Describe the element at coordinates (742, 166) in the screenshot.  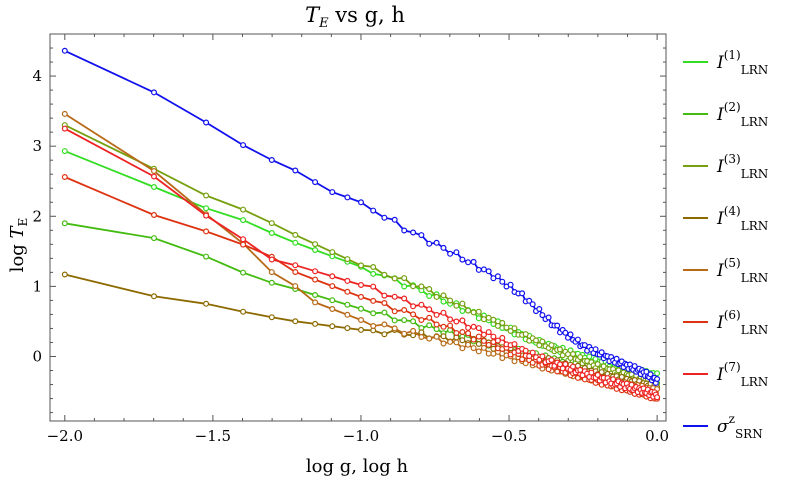
I see `legend-label: I(3)LRN` at that location.